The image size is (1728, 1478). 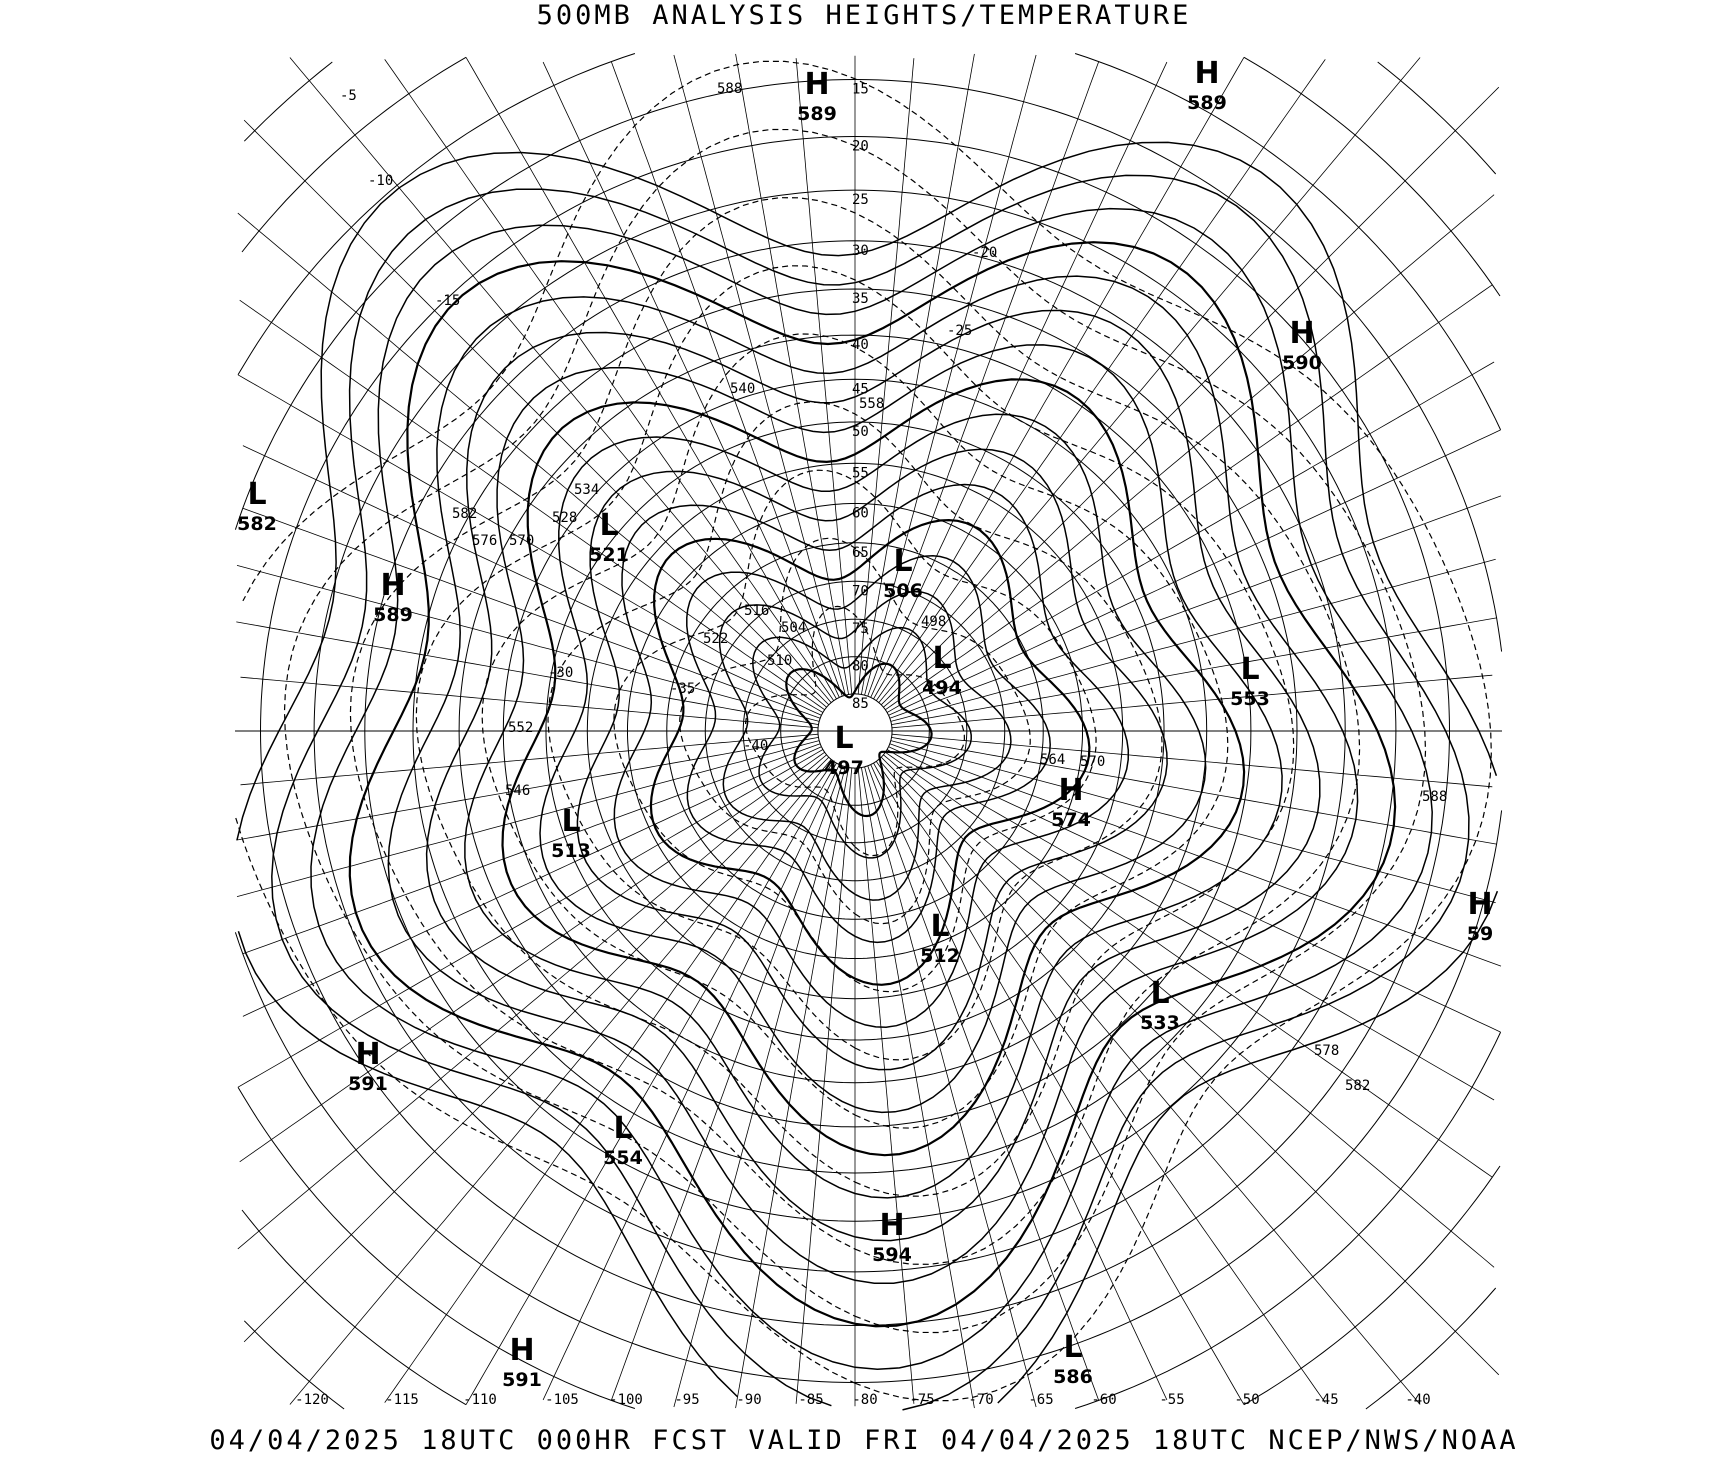 What do you see at coordinates (682, 689) in the screenshot?
I see `temperature-contour-label: -35` at bounding box center [682, 689].